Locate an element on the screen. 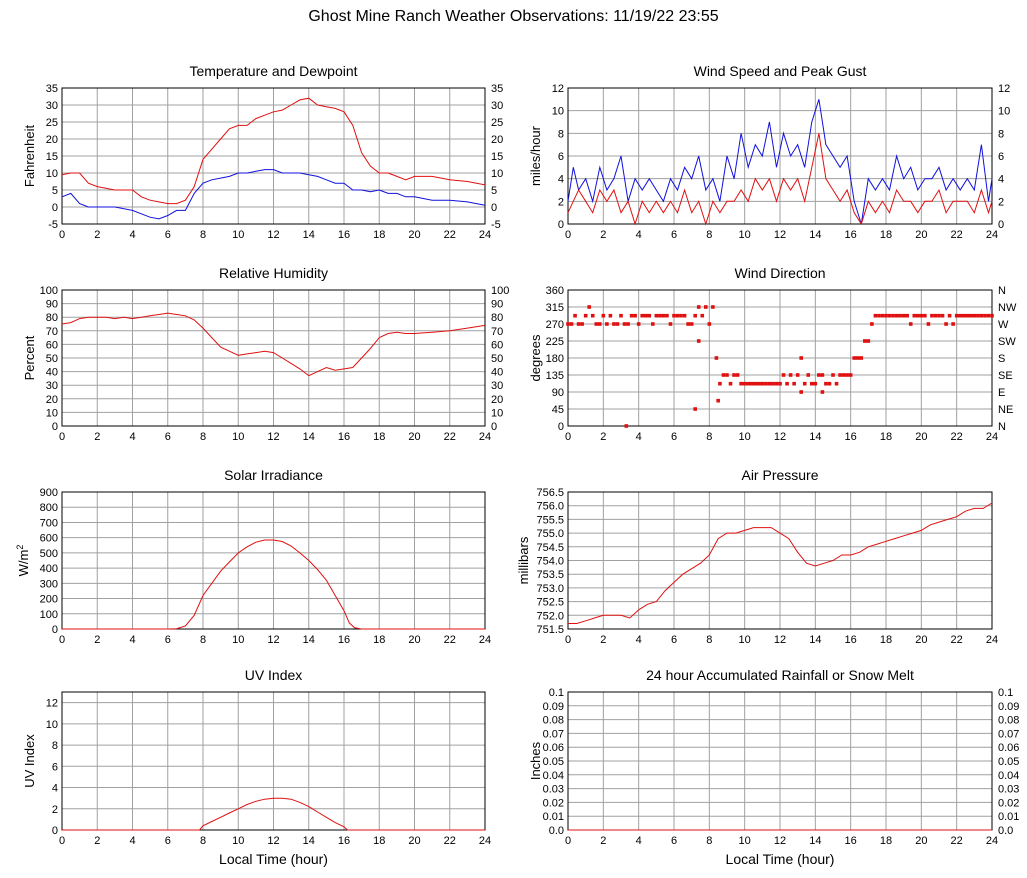  right-tick-label: NE is located at coordinates (1005, 410).